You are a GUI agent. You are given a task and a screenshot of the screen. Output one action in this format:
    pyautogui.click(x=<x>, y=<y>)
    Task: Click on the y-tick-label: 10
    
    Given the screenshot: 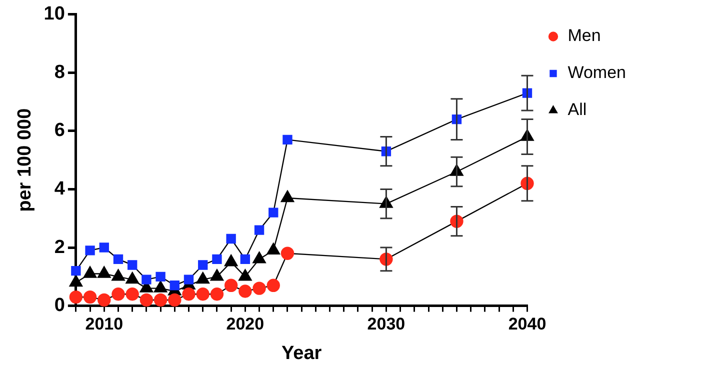 What is the action you would take?
    pyautogui.click(x=54, y=14)
    